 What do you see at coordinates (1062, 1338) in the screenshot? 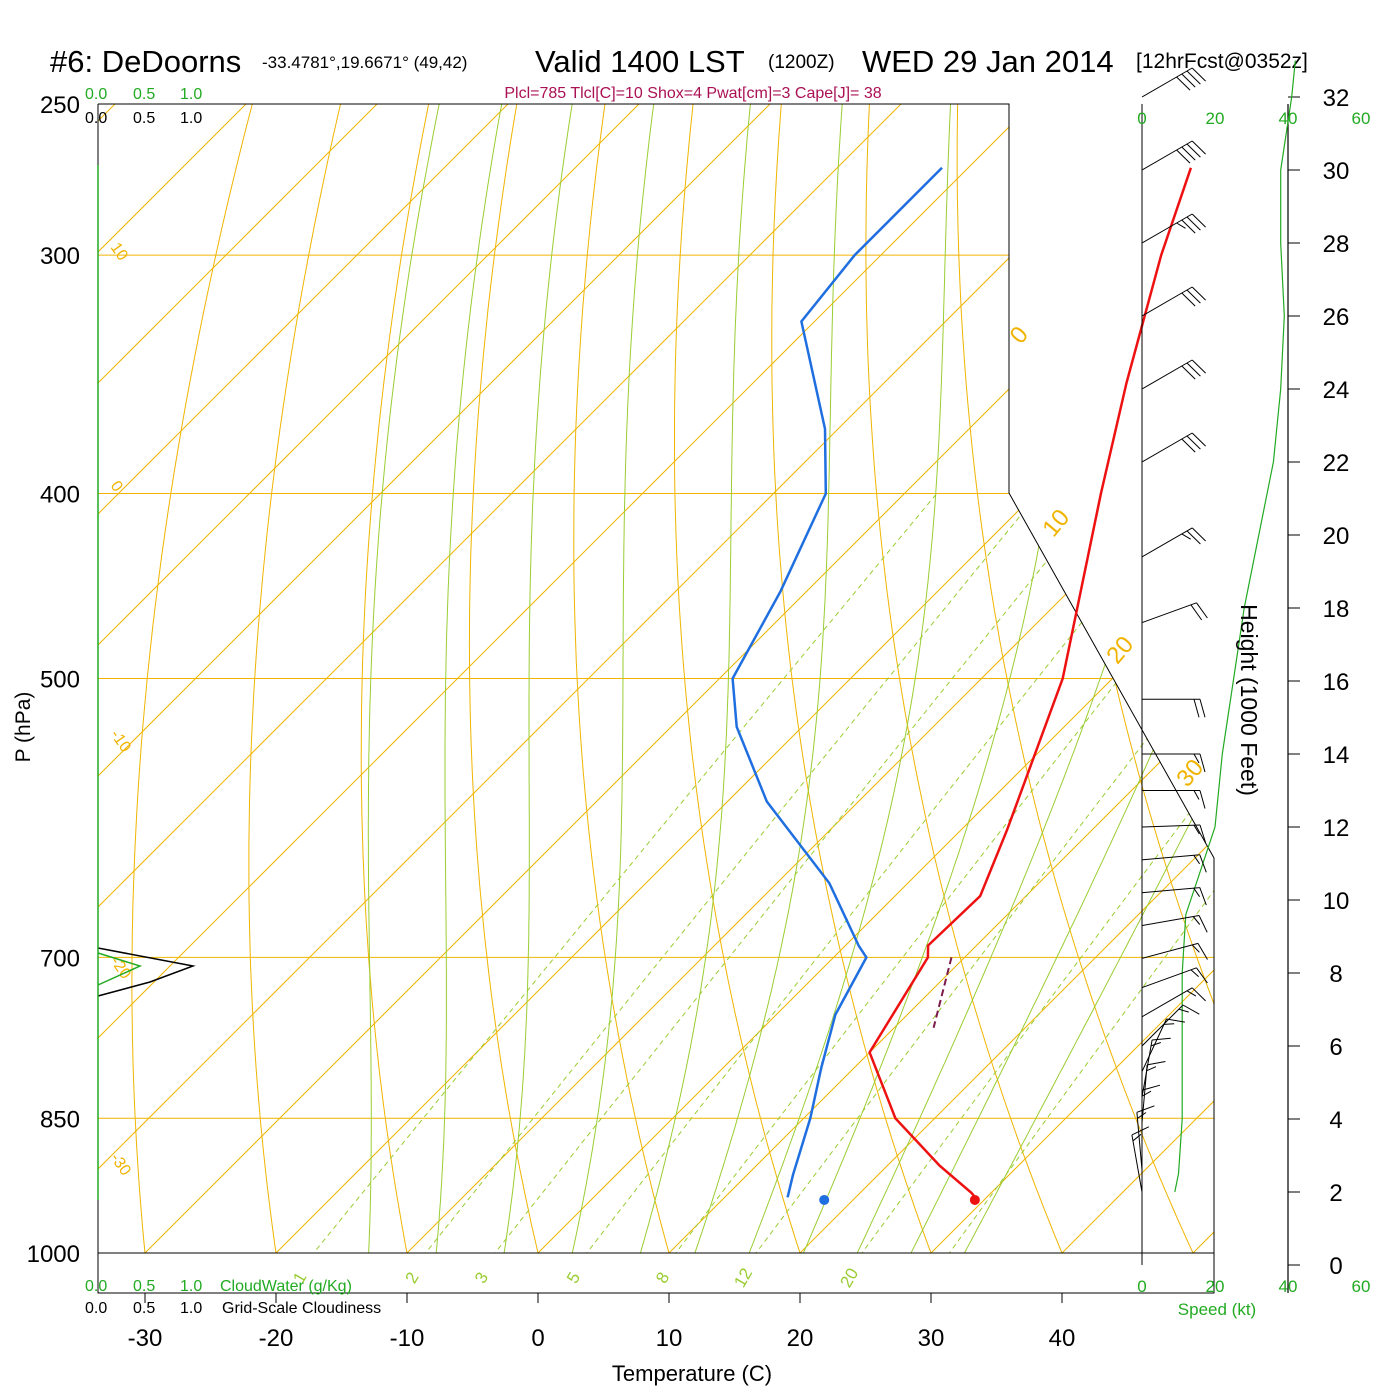
I see `x-tick-label: 40` at bounding box center [1062, 1338].